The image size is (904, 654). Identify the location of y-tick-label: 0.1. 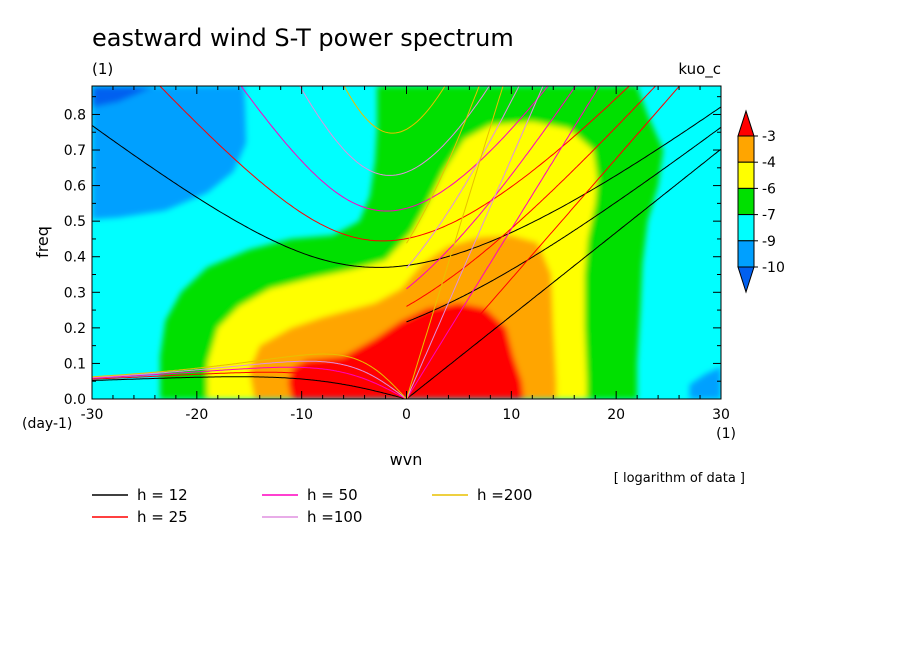
(75, 364).